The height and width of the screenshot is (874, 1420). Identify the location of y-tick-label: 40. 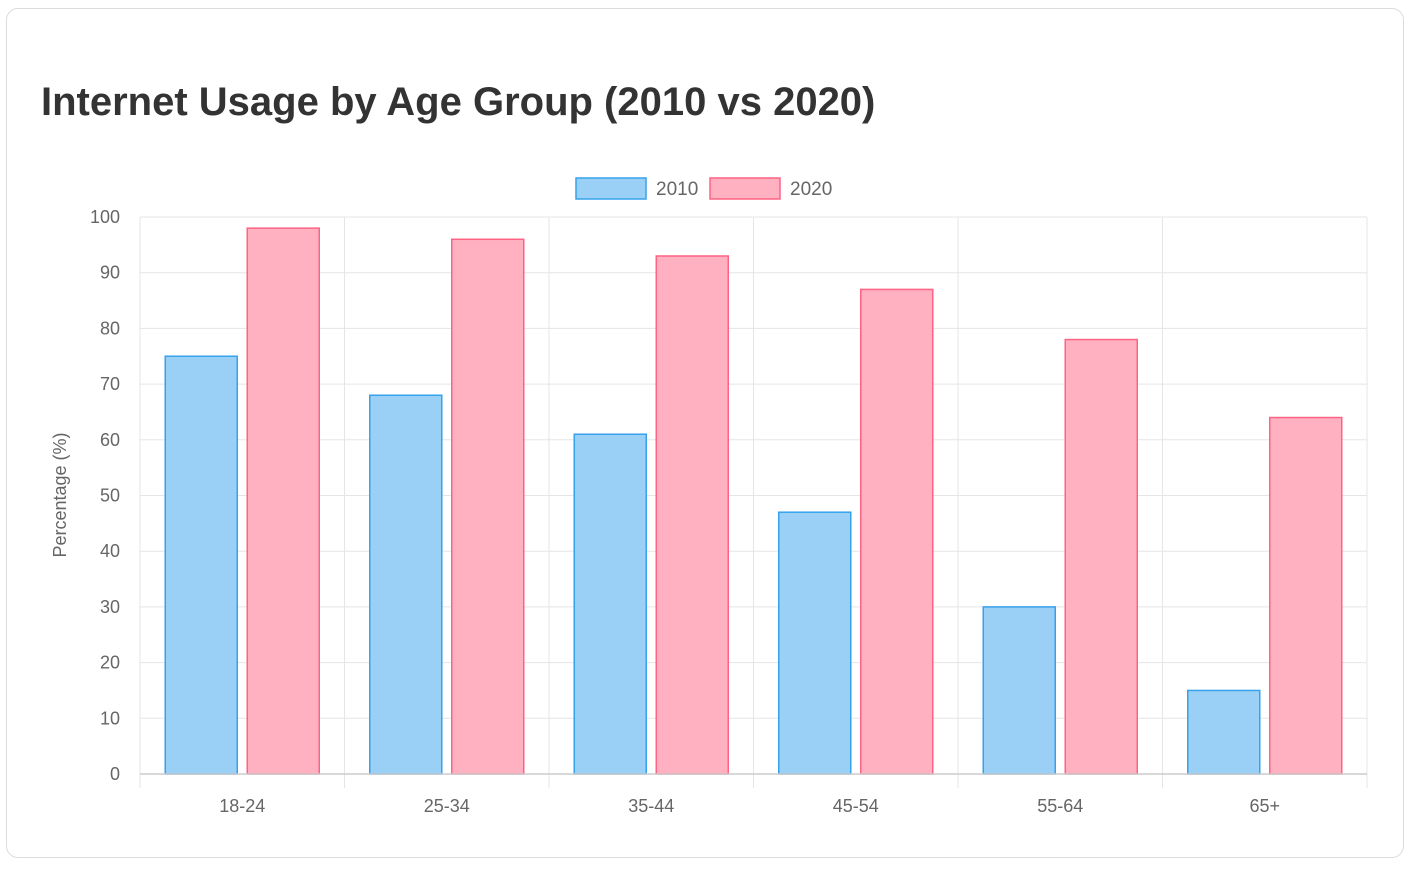
(110, 551).